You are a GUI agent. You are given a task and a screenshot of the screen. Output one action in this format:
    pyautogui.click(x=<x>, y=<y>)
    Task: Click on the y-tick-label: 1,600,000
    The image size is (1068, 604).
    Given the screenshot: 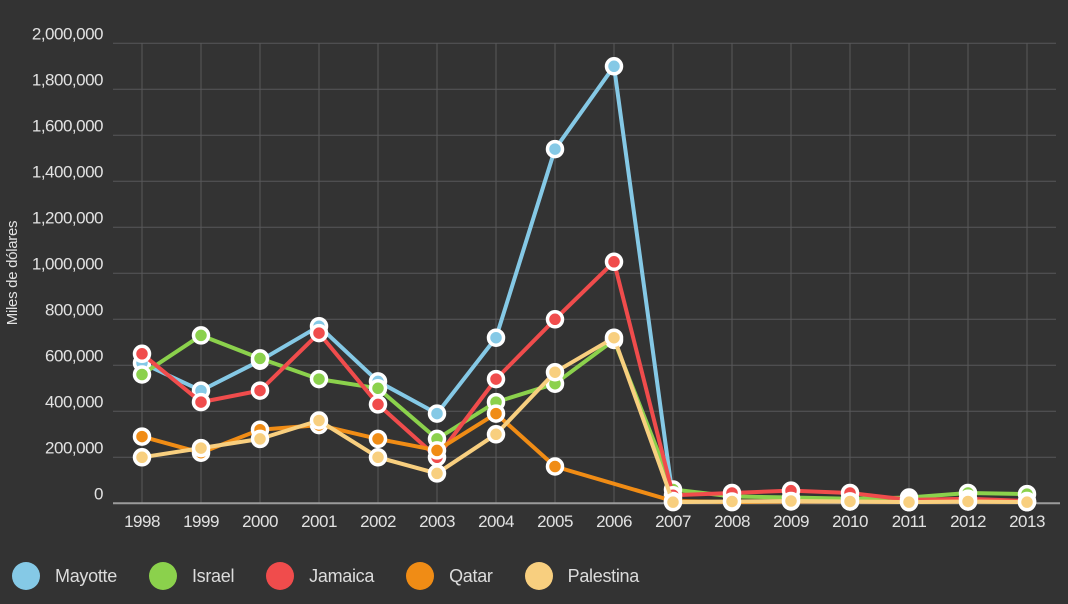 What is the action you would take?
    pyautogui.click(x=67, y=125)
    